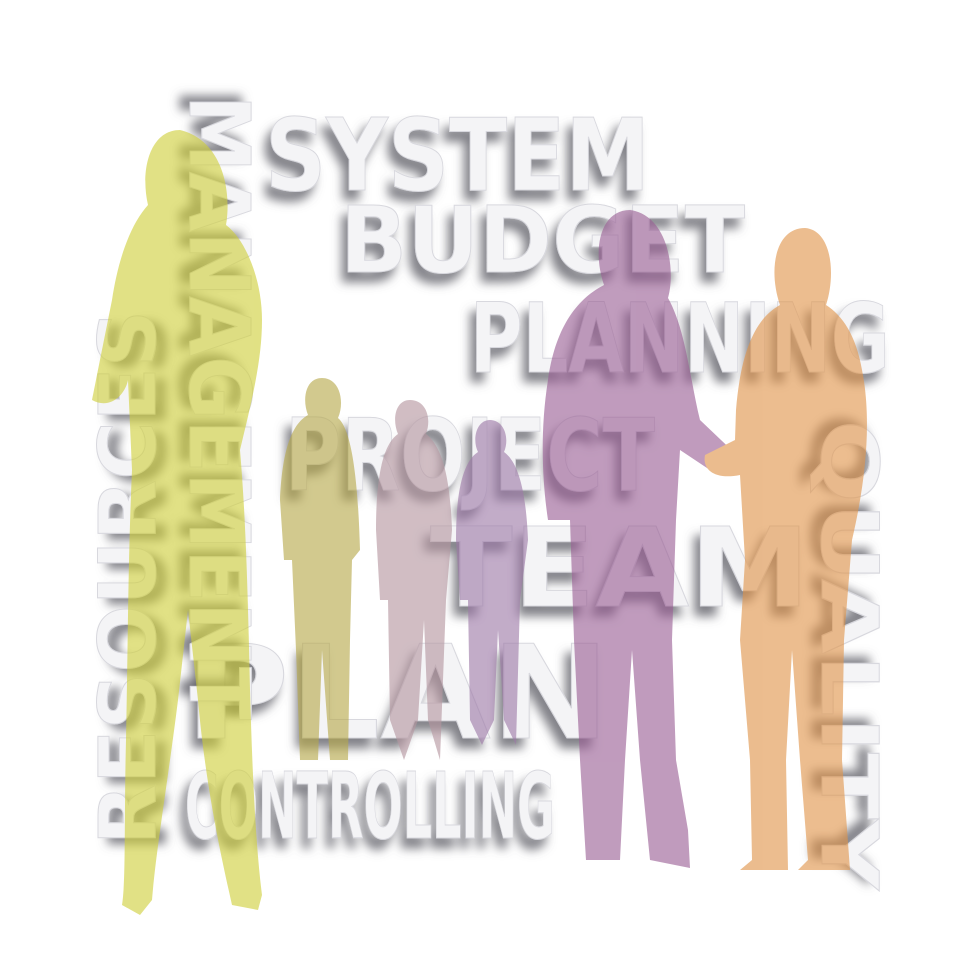 This screenshot has width=980, height=980. I want to click on word: SYSTEM, so click(457, 155).